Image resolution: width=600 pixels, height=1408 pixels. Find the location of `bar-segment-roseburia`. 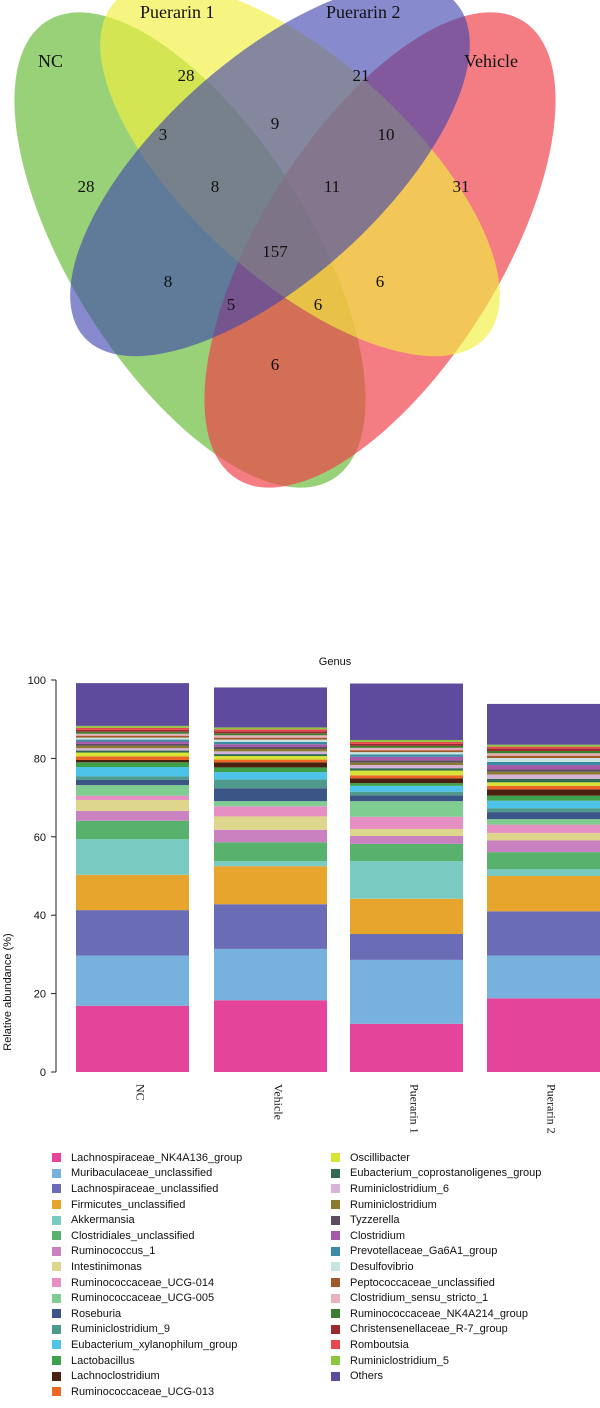

bar-segment-roseburia is located at coordinates (270, 795).